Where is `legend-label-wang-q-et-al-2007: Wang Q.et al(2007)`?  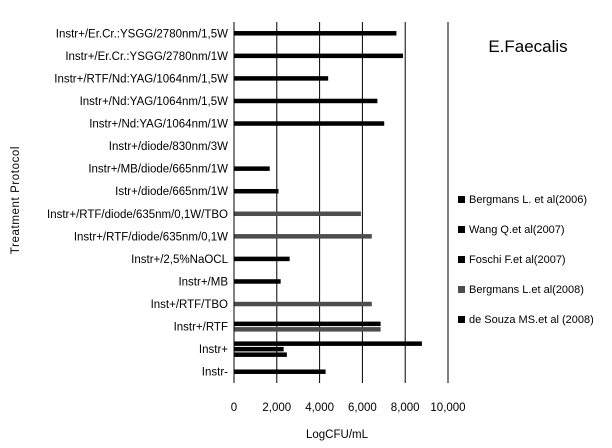
legend-label-wang-q-et-al-2007: Wang Q.et al(2007) is located at coordinates (517, 230).